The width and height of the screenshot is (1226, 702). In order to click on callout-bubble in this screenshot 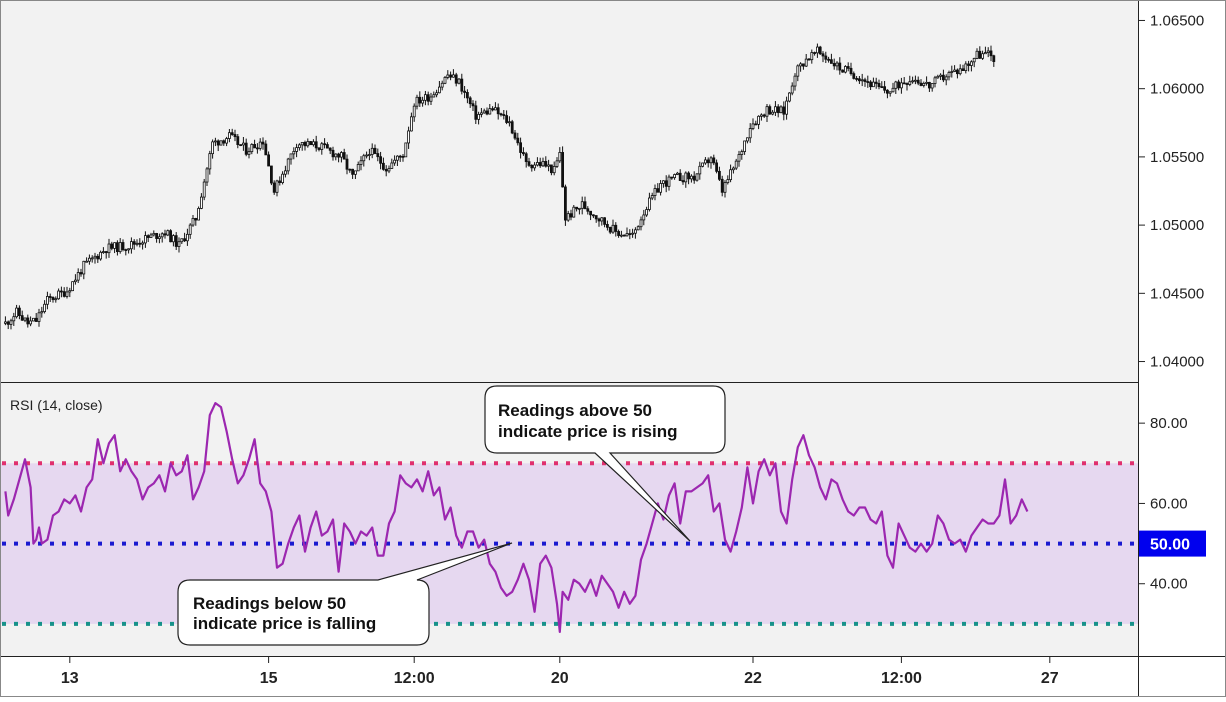, I will do `click(345, 594)`.